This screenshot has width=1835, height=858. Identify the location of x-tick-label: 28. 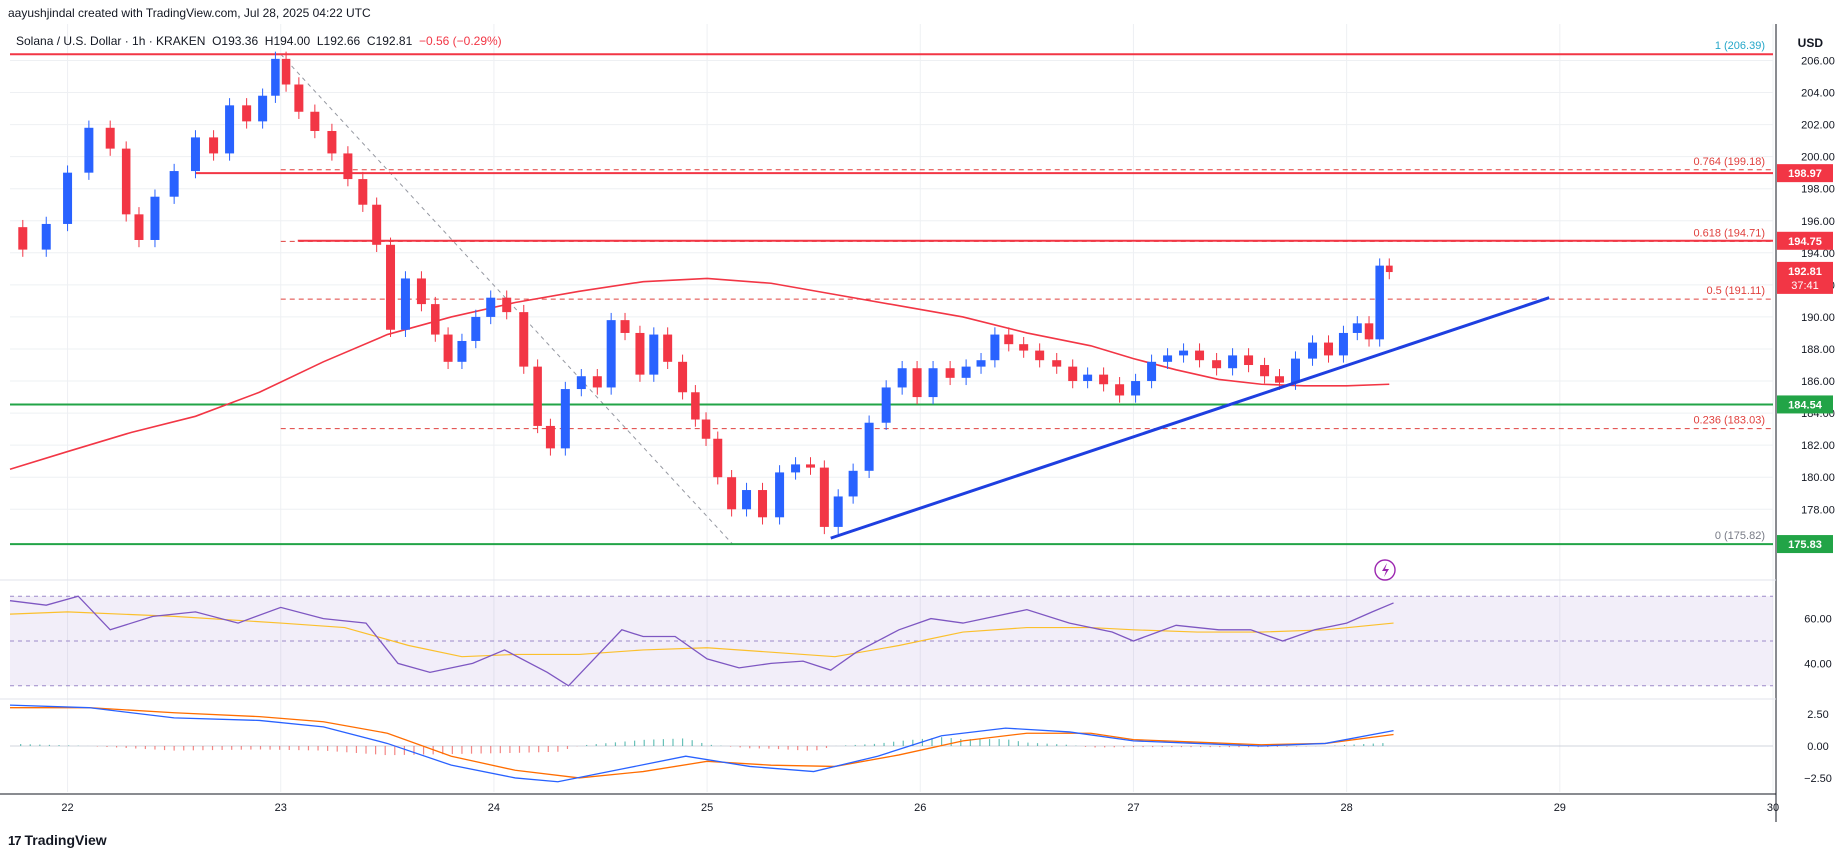
(1347, 808).